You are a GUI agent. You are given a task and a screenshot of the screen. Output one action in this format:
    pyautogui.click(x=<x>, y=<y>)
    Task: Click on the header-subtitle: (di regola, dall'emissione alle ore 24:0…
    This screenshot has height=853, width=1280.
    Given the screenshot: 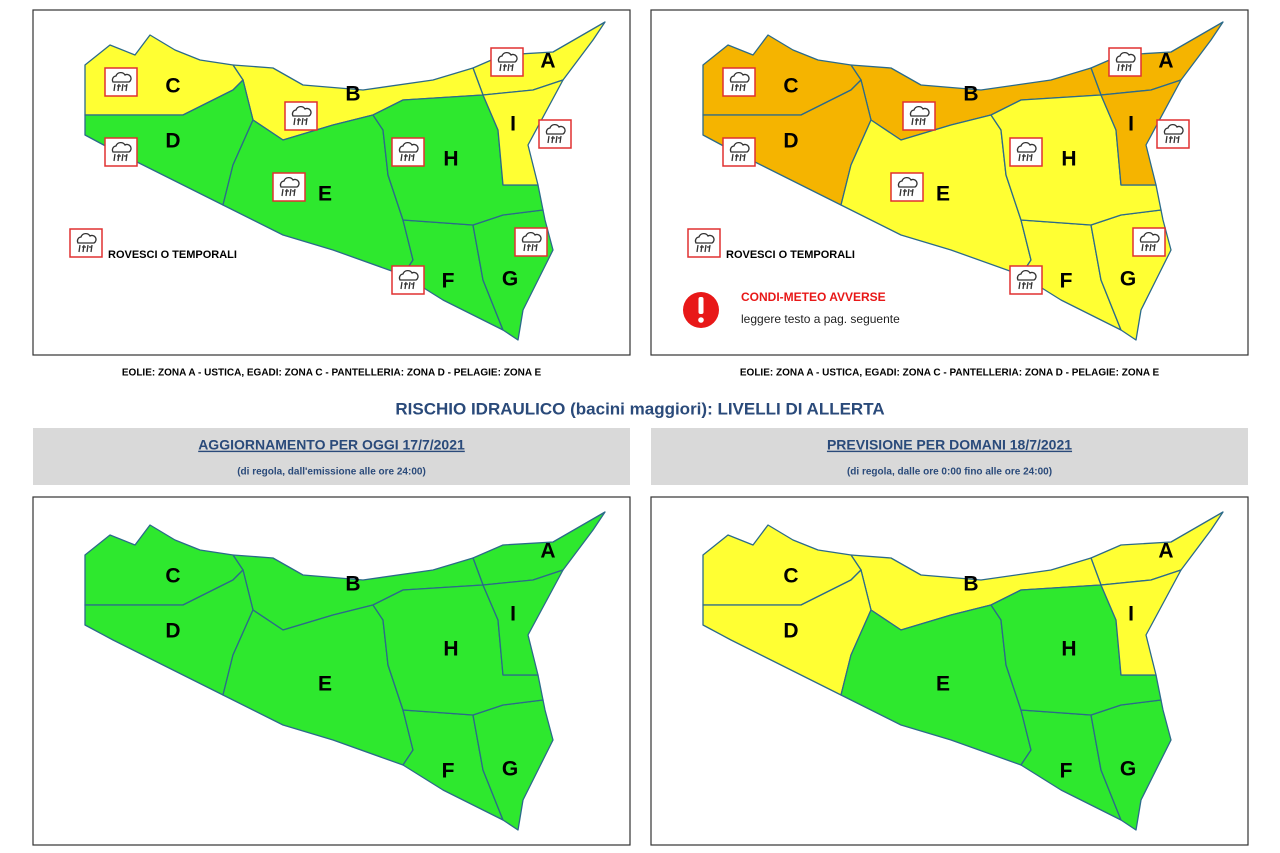 What is the action you would take?
    pyautogui.click(x=331, y=472)
    